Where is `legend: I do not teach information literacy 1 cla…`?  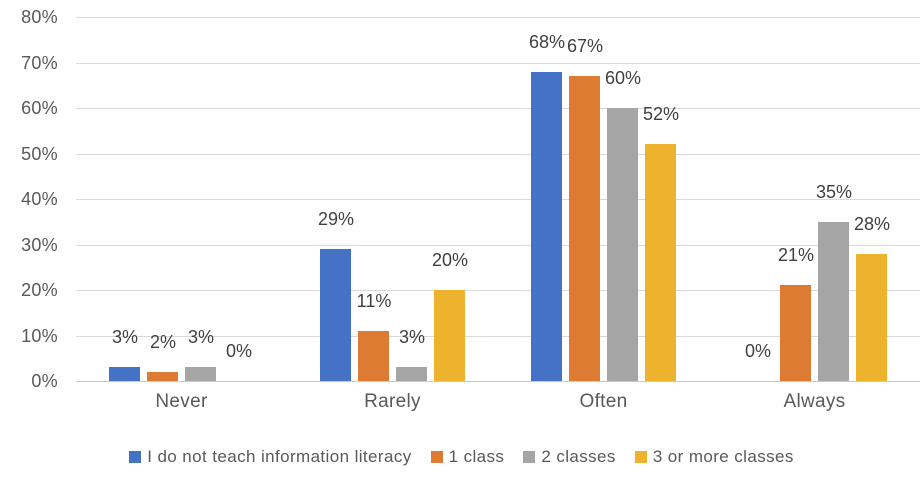 legend: I do not teach information literacy 1 cla… is located at coordinates (461, 457).